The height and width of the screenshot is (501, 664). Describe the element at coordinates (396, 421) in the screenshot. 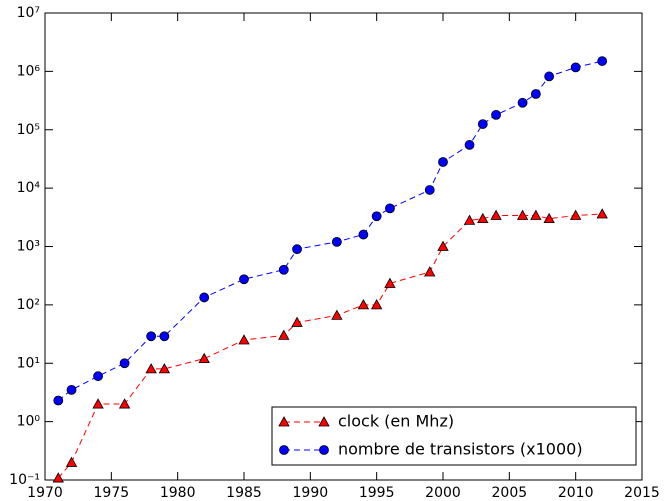

I see `legend-label: clock (en Mhz)` at that location.